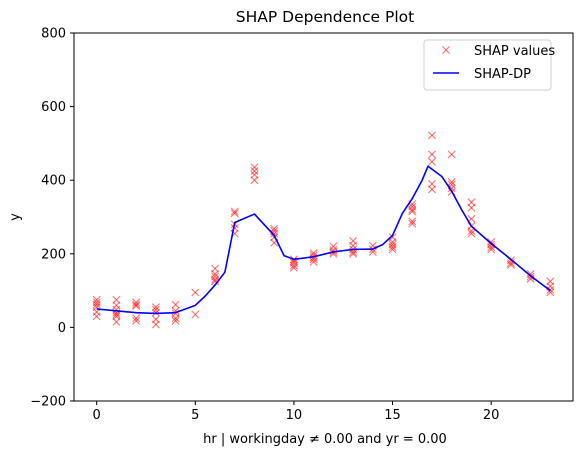  What do you see at coordinates (53, 254) in the screenshot?
I see `y-tick-label: 200` at bounding box center [53, 254].